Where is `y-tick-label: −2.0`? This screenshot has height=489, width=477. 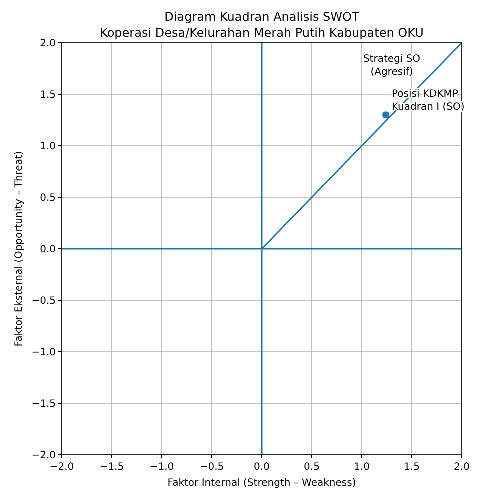 y-tick-label: −2.0 is located at coordinates (44, 456).